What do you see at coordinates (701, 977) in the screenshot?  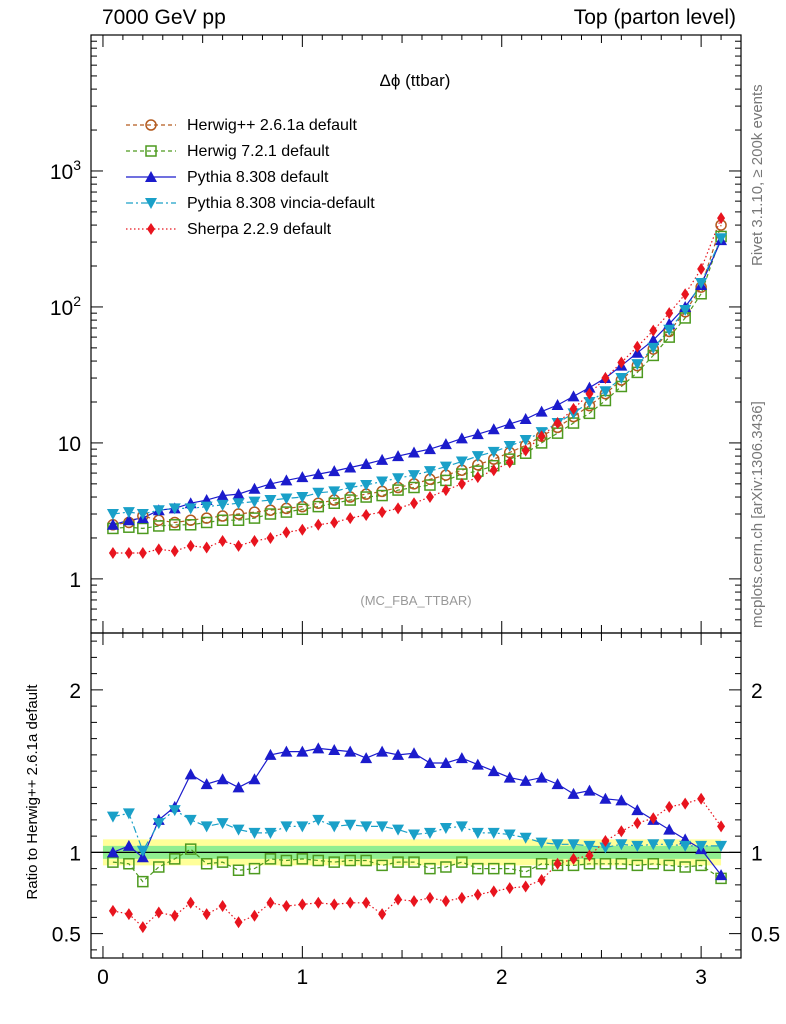 I see `x-tick-label: 3` at bounding box center [701, 977].